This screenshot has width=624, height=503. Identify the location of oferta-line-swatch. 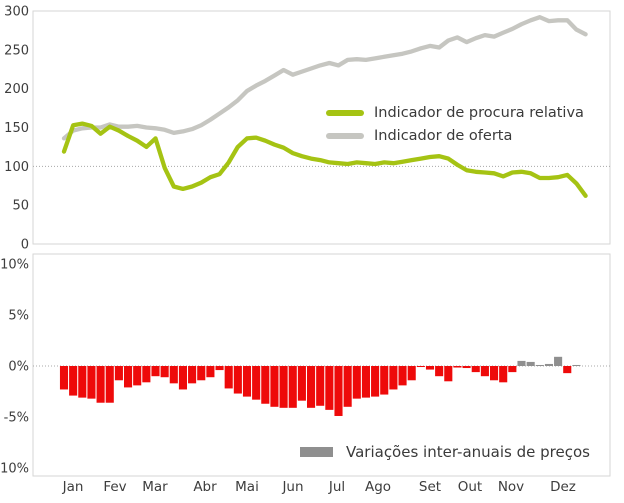
(345, 136).